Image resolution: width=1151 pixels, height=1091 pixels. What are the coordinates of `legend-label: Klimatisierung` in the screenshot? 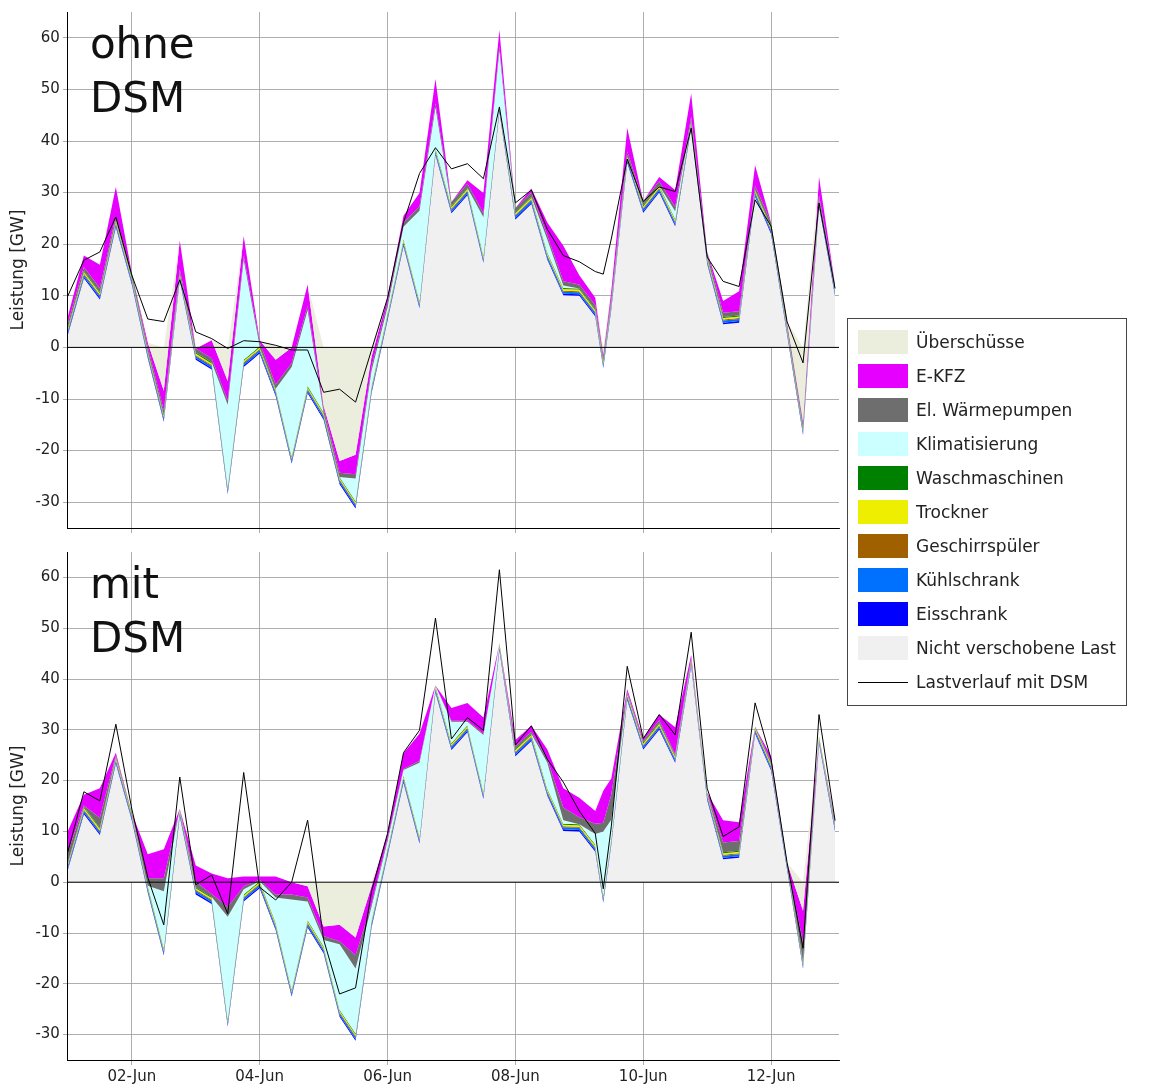 It's located at (977, 444).